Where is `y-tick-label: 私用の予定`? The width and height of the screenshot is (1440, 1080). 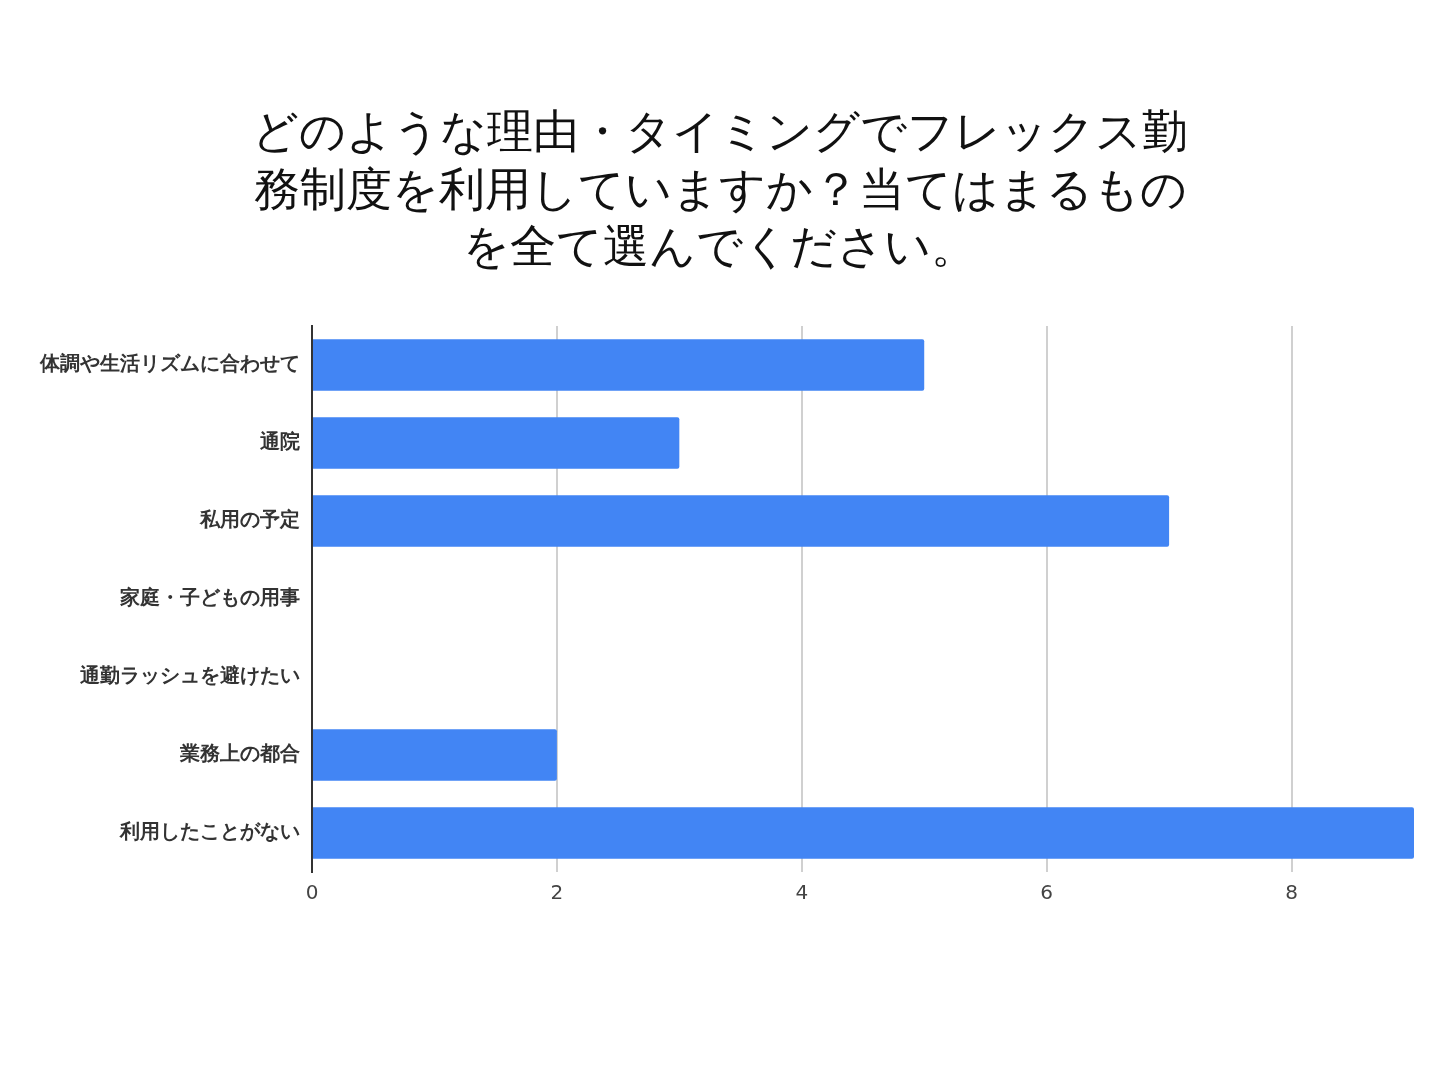 y-tick-label: 私用の予定 is located at coordinates (249, 518).